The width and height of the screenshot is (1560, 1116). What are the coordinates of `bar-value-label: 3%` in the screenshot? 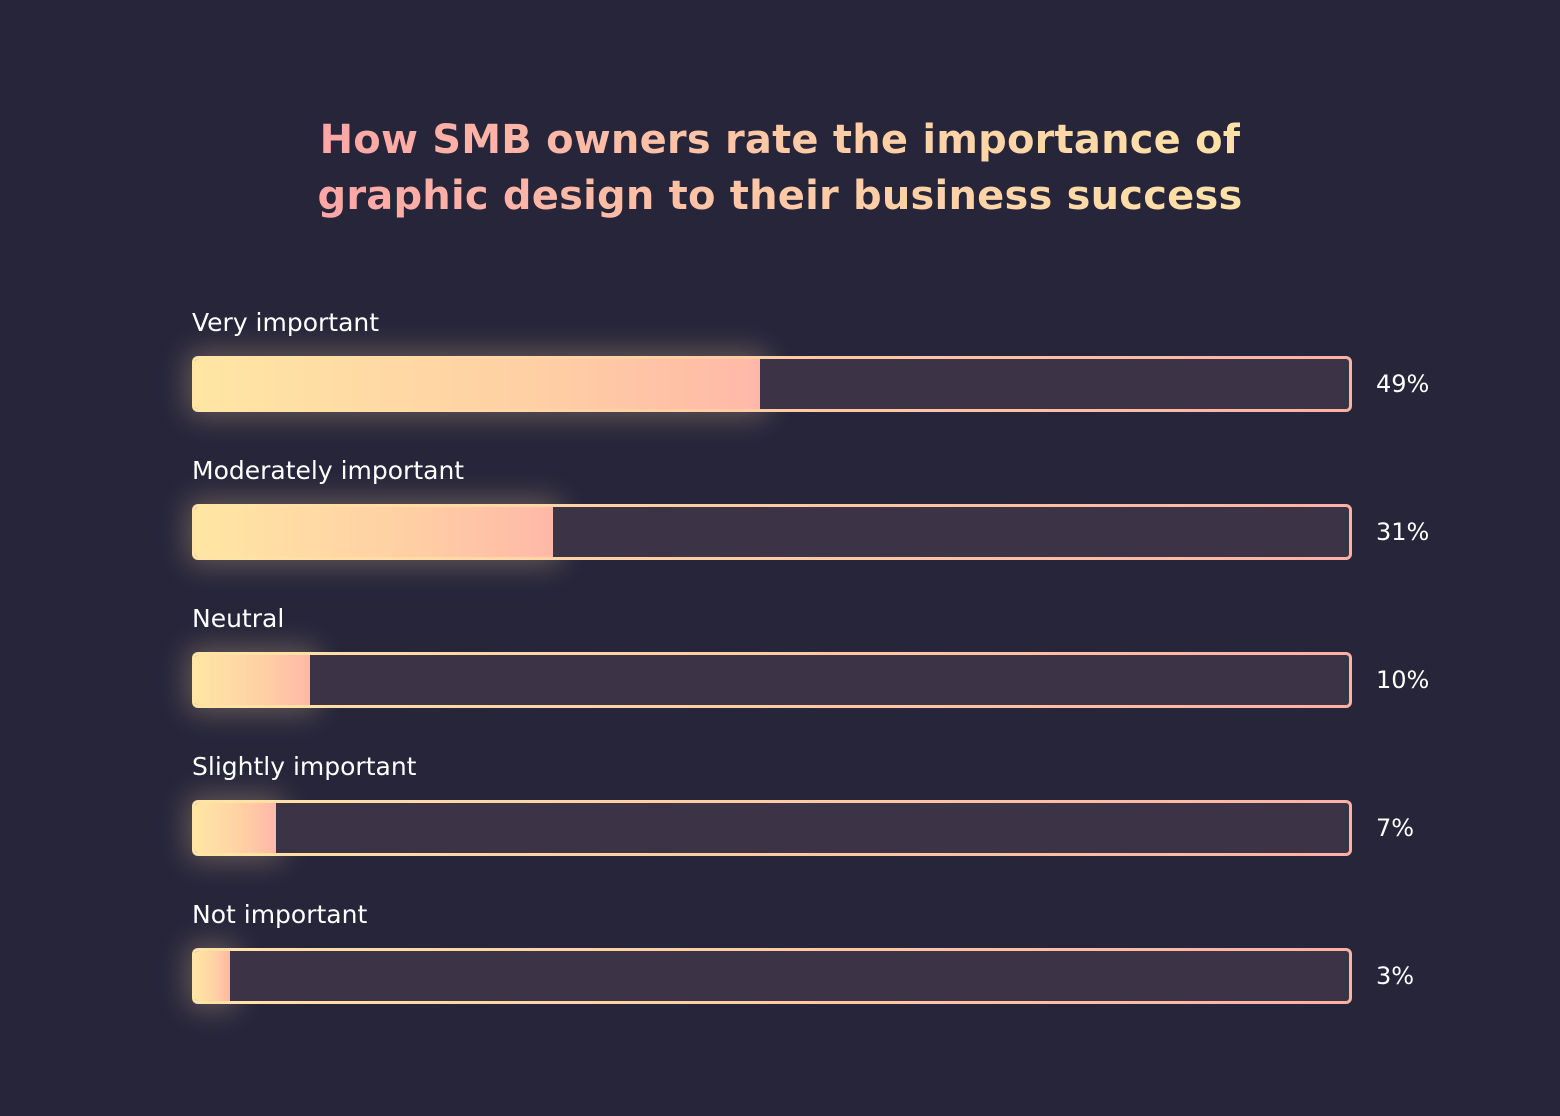 It's located at (1395, 976).